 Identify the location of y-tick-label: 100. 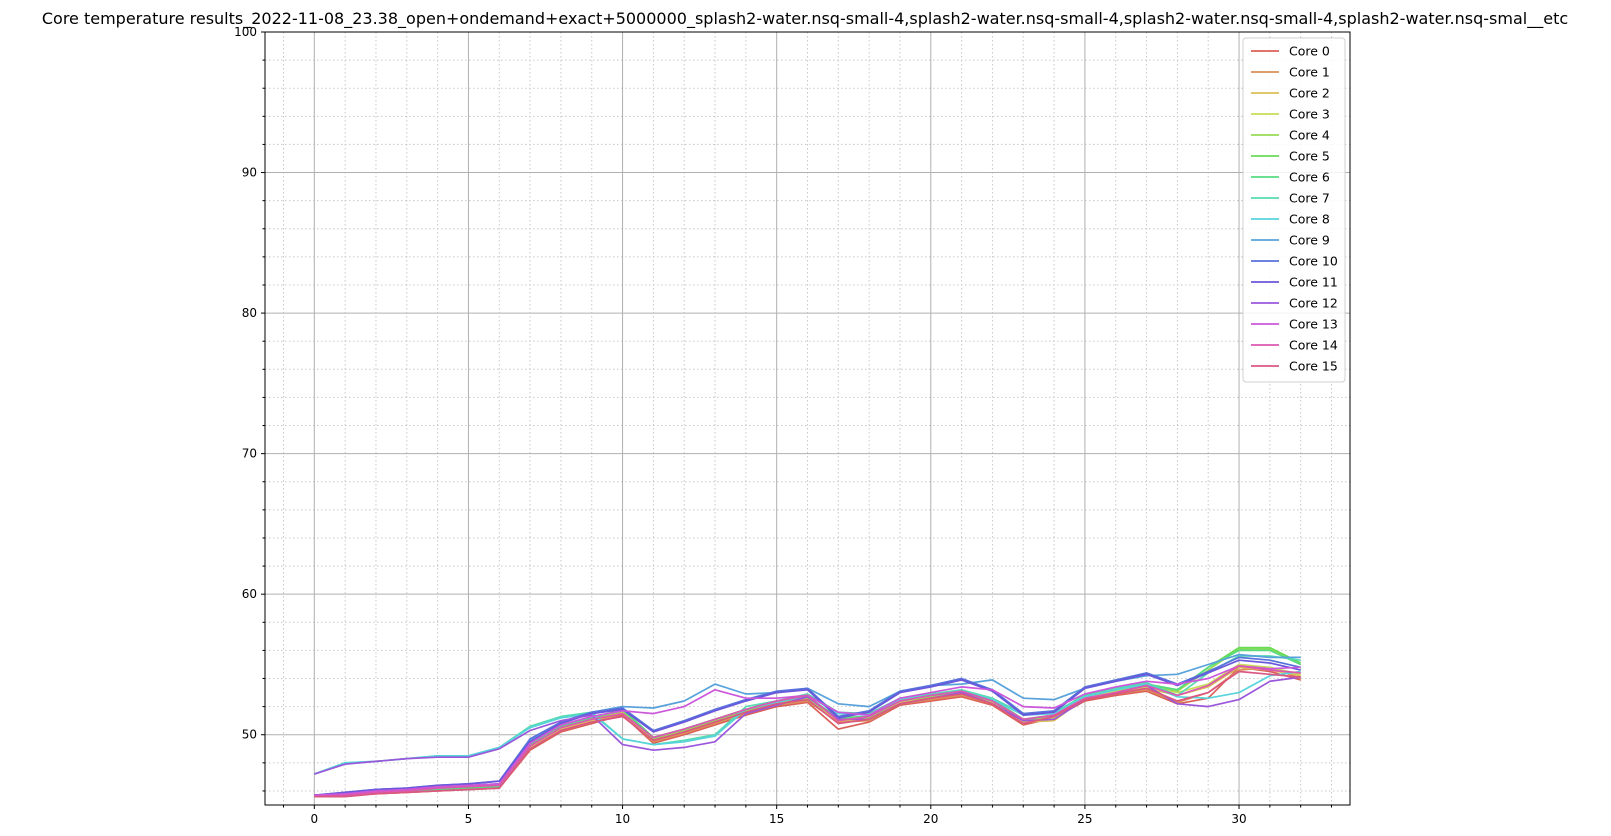
(245, 32).